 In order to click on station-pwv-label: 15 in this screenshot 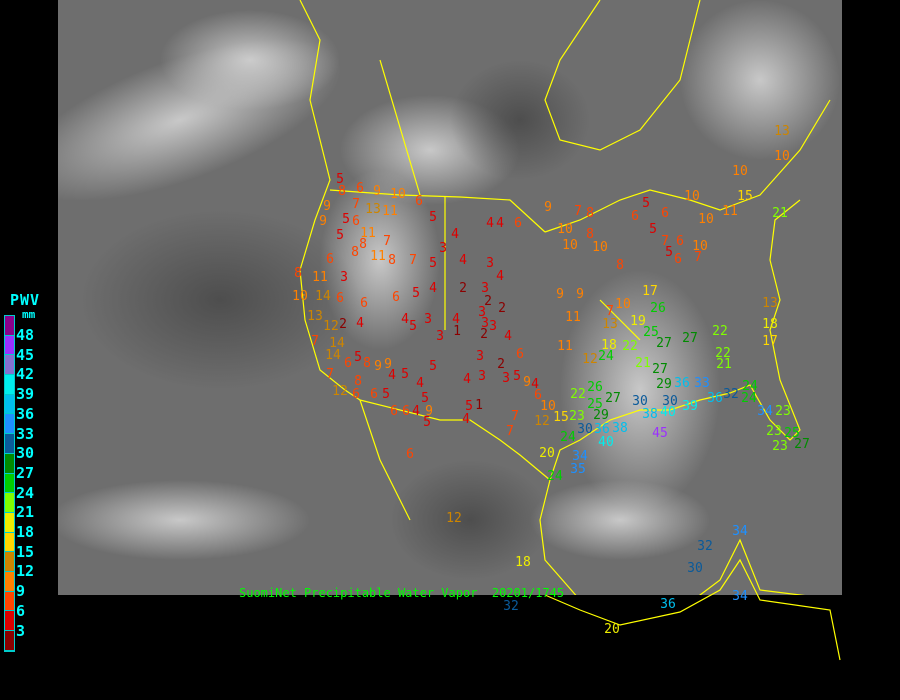, I will do `click(745, 196)`.